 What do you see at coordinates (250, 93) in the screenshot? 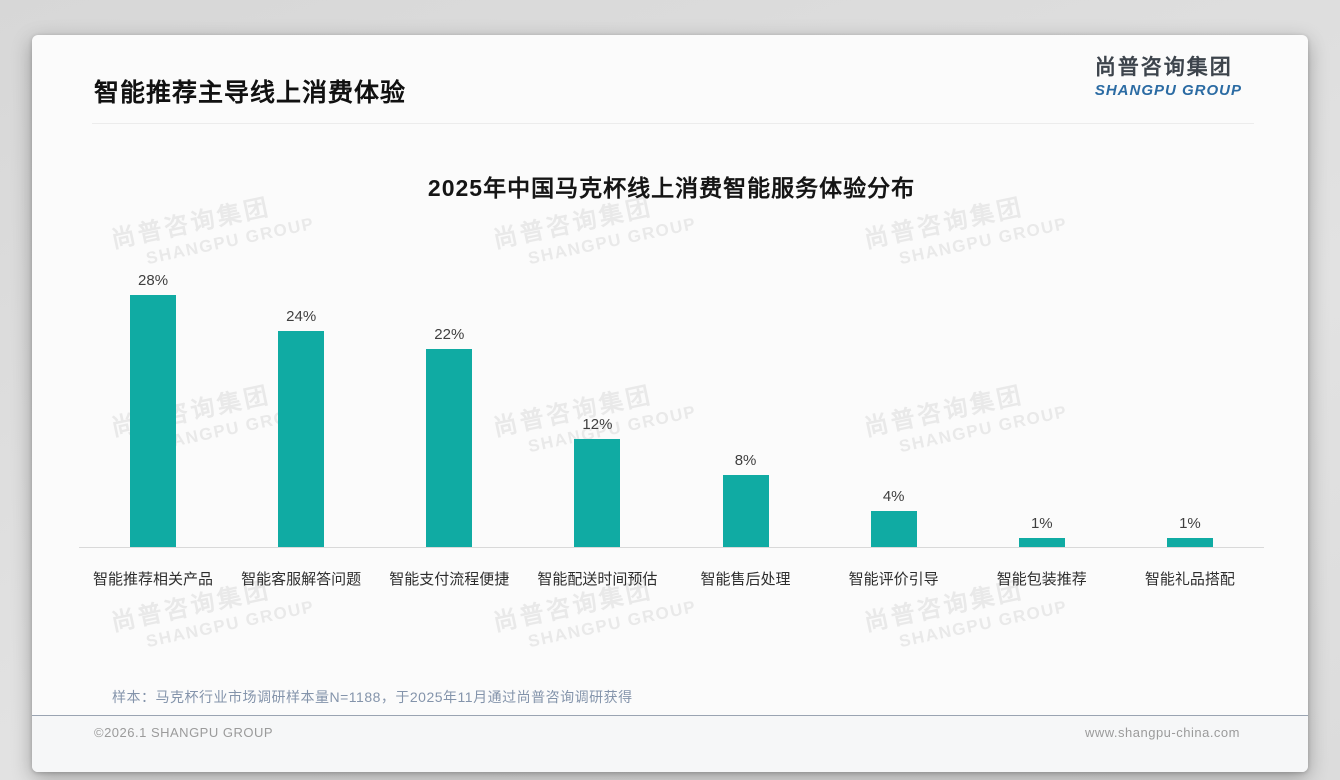
I see `page-title: 智能推荐主导线上消费体验` at bounding box center [250, 93].